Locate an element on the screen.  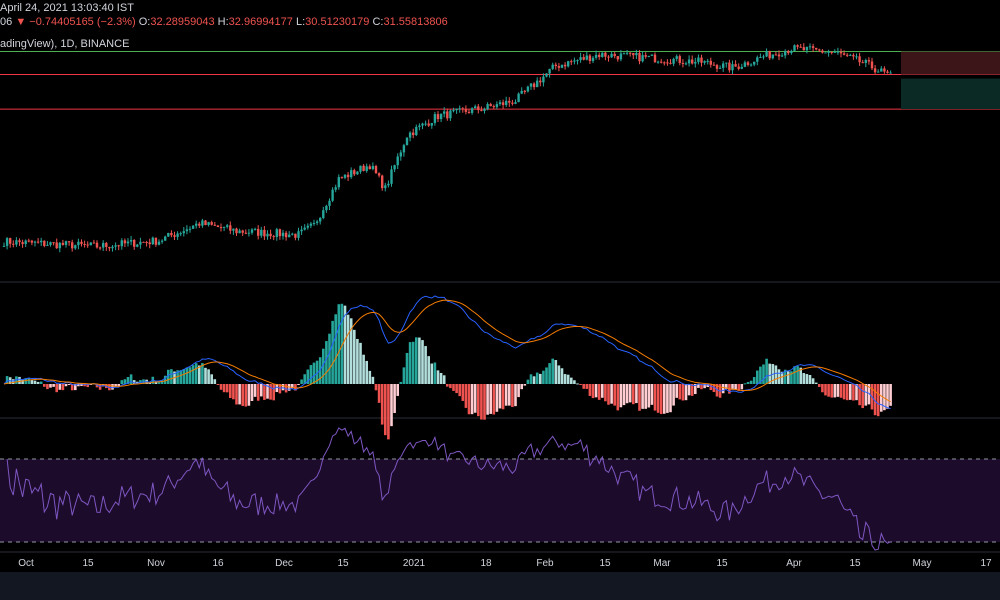
x-tick-label: Dec is located at coordinates (284, 563).